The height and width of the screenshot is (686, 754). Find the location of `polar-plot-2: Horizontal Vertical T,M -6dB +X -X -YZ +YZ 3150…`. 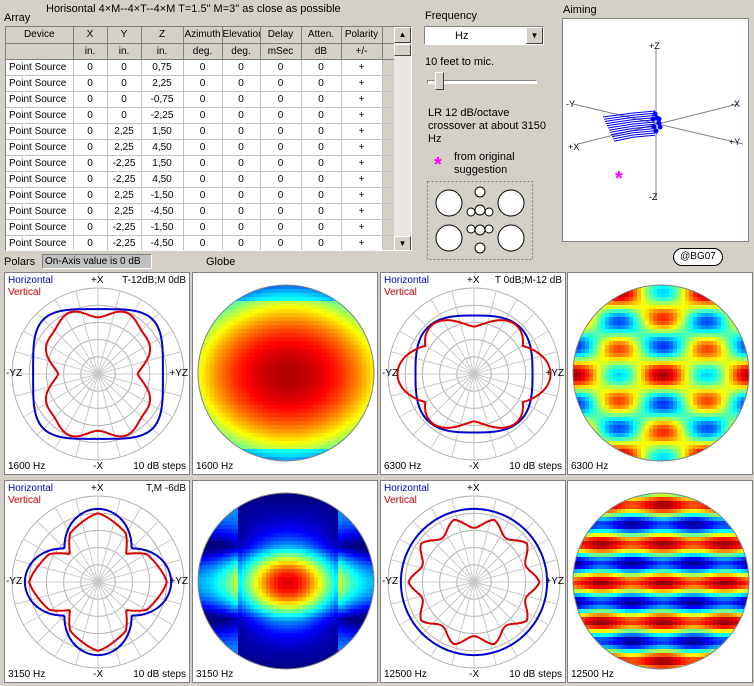

polar-plot-2: Horizontal Vertical T,M -6dB +X -X -YZ +YZ 3150… is located at coordinates (97, 581).